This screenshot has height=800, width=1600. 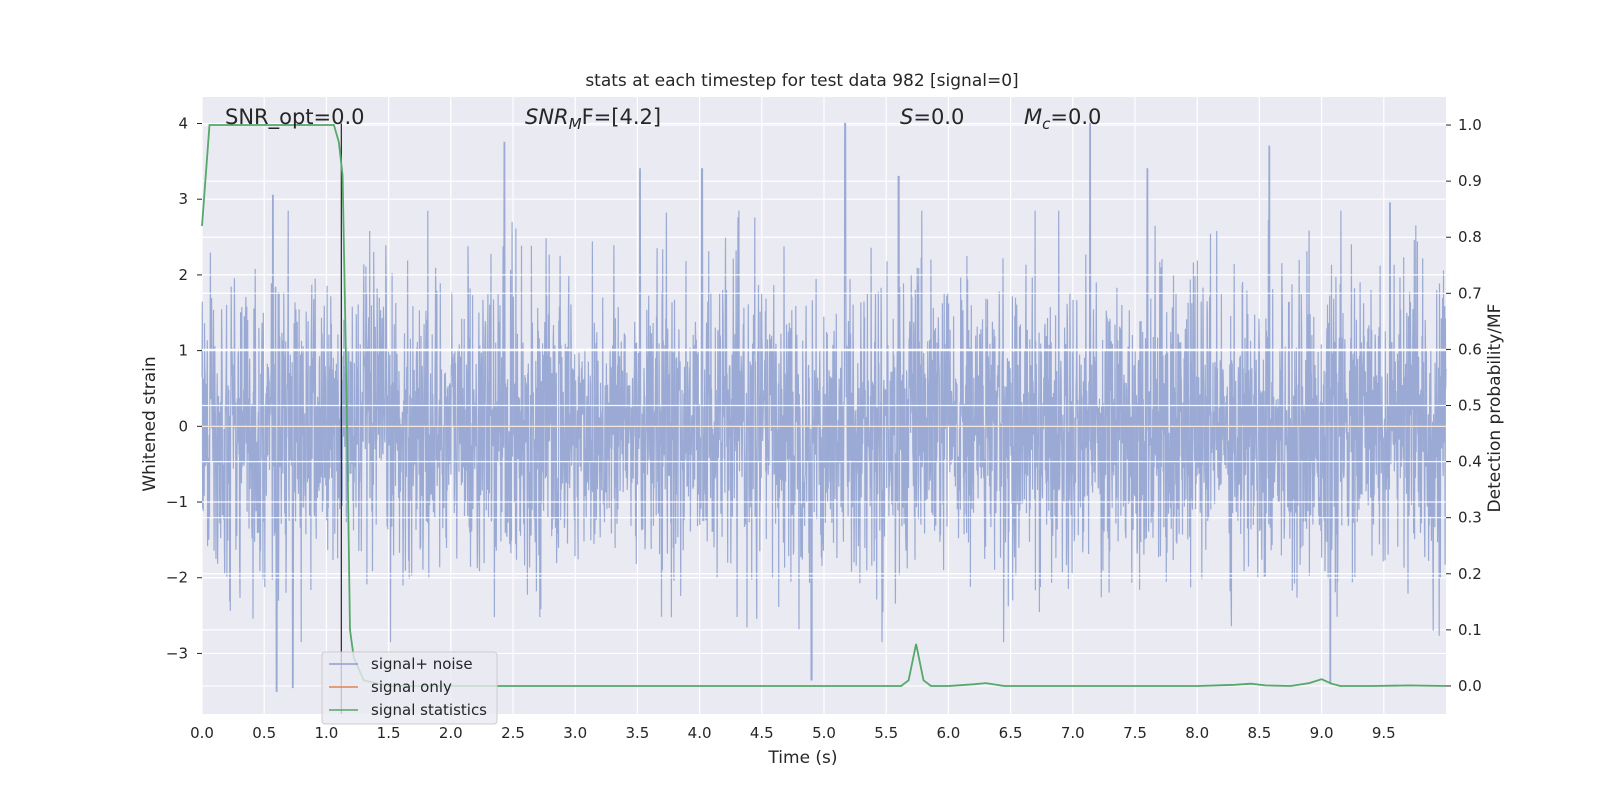 I want to click on y2-tick-label: 0.9, so click(x=1470, y=181).